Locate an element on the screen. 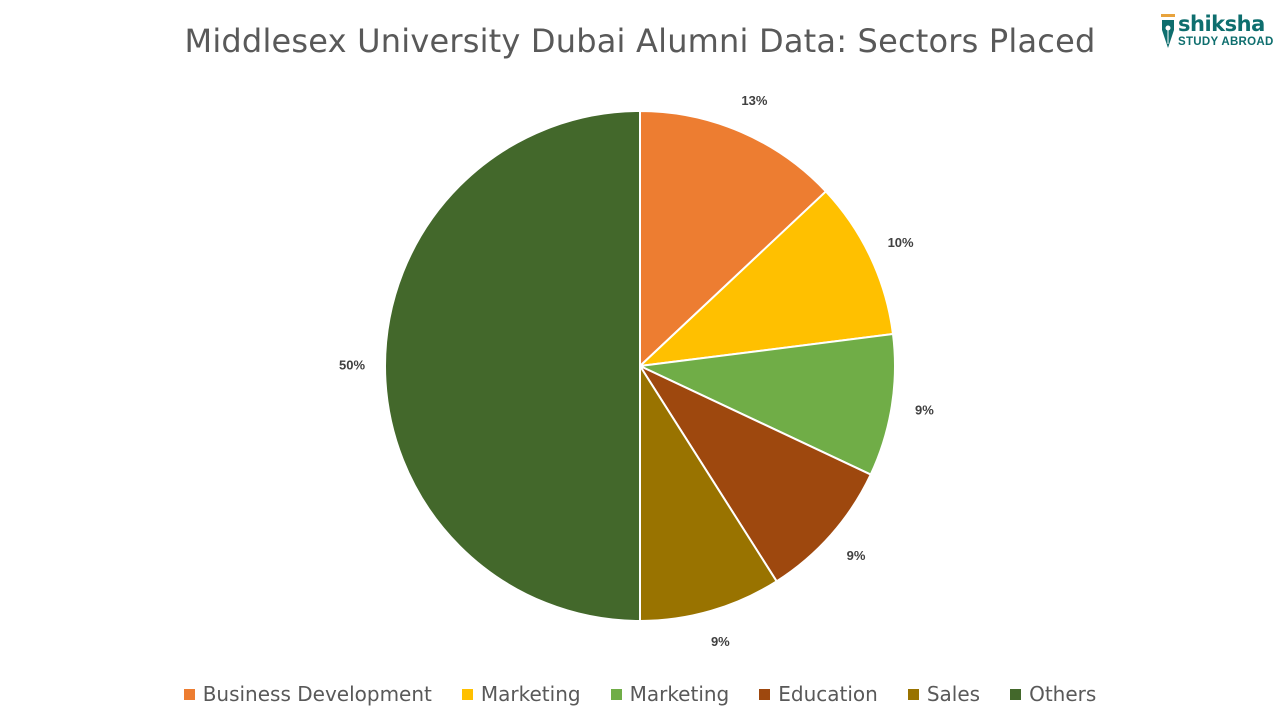 The image size is (1280, 720). legend-label: Others is located at coordinates (1063, 694).